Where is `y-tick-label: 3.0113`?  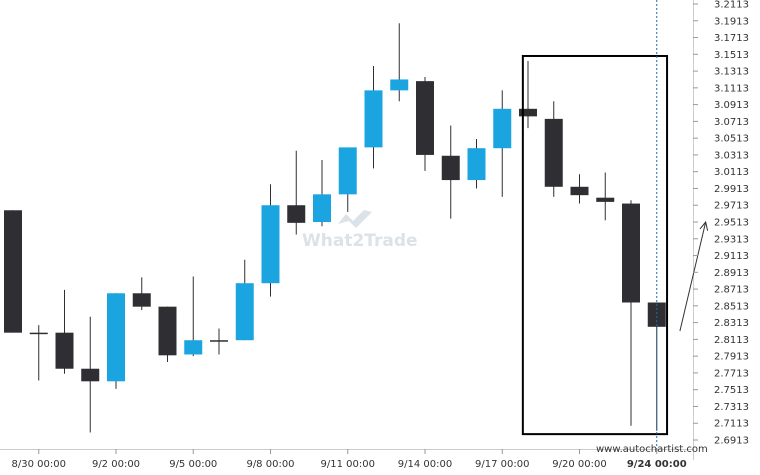 y-tick-label: 3.0113 is located at coordinates (731, 172).